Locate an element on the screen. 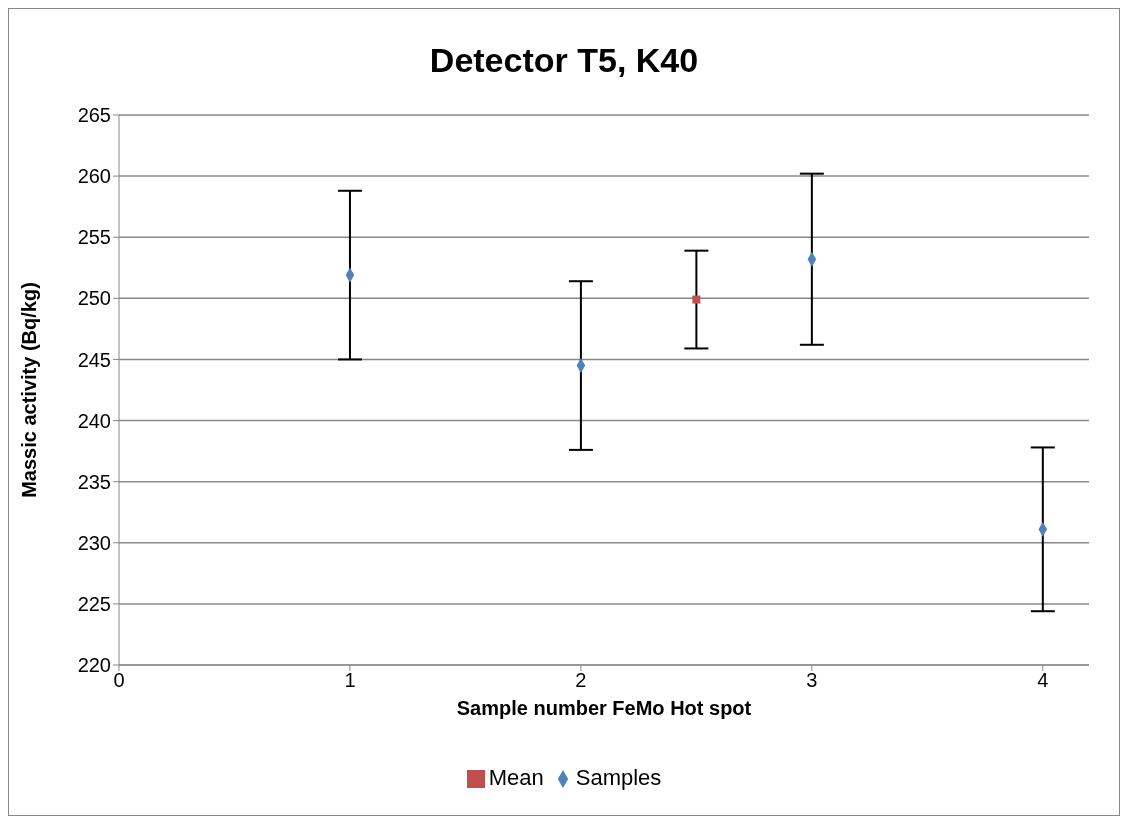  y-tick-label: 250 is located at coordinates (94, 298).